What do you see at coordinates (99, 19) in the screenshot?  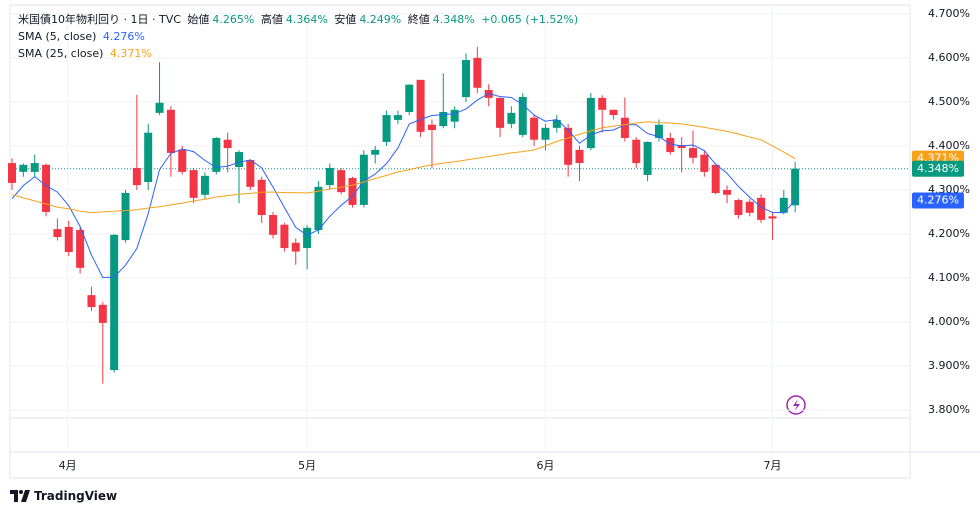 I see `symbol-title: 米国債10年物利回り · 1日 · TVC` at bounding box center [99, 19].